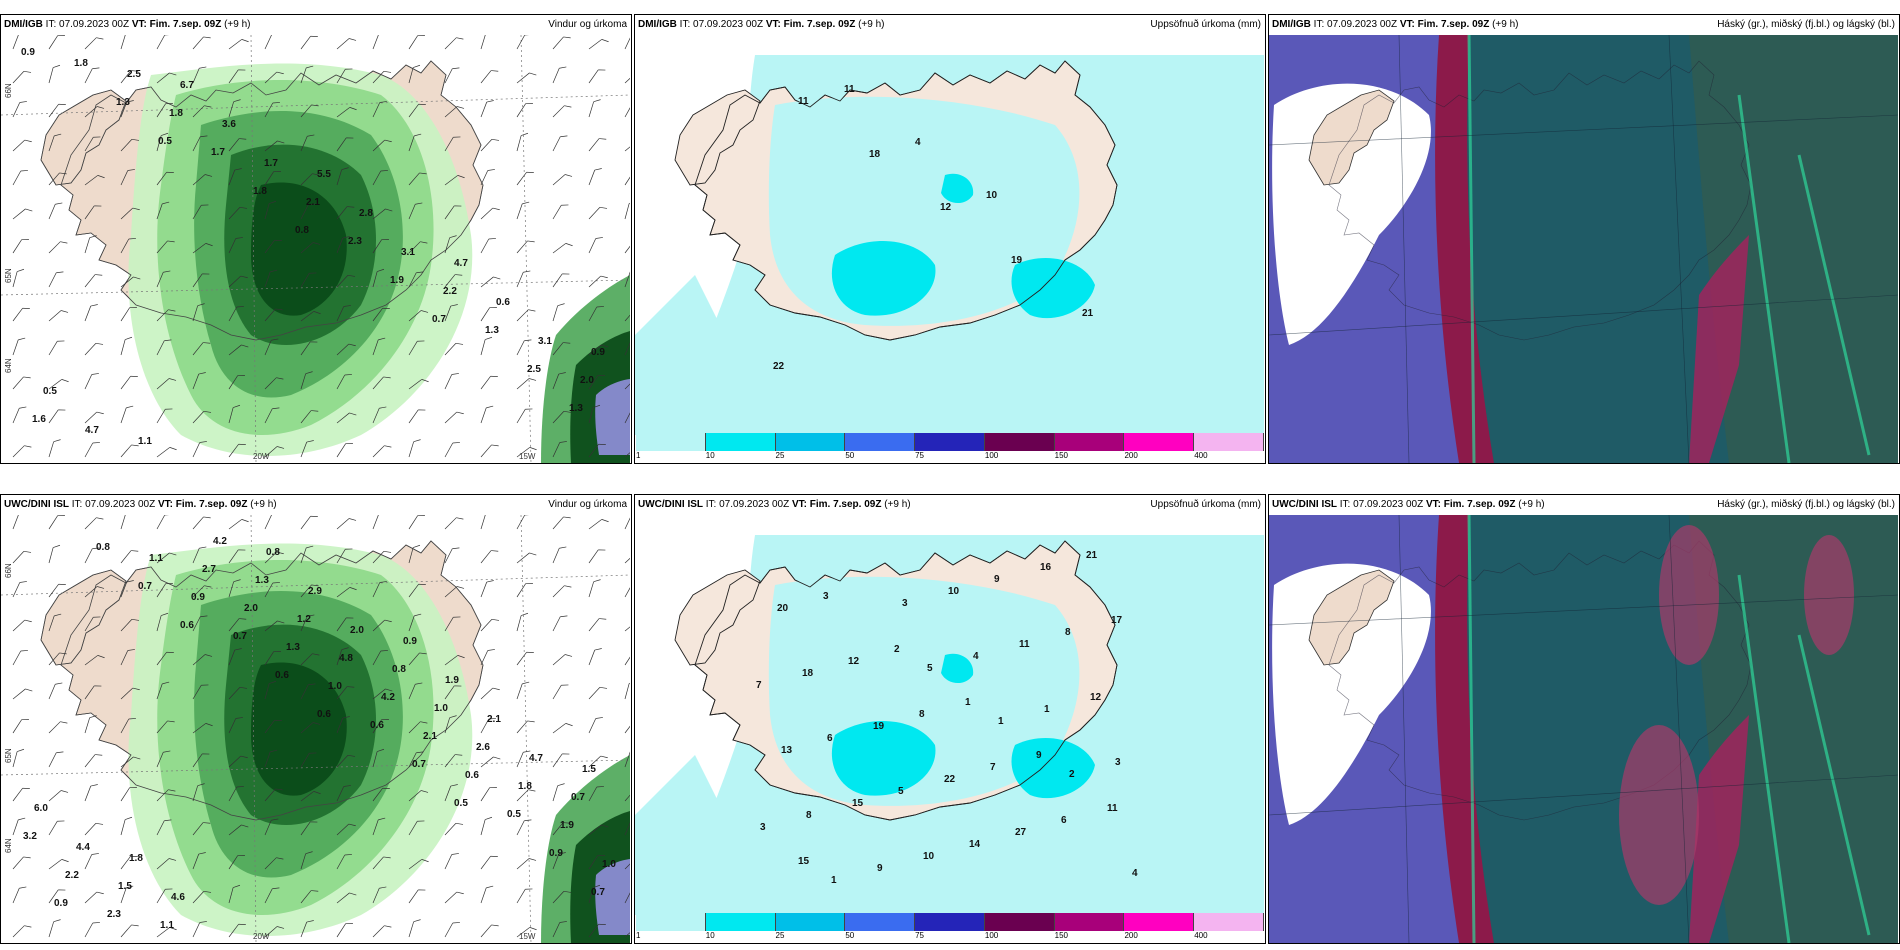  Describe the element at coordinates (452, 680) in the screenshot. I see `precip-value-label: 1.9` at that location.